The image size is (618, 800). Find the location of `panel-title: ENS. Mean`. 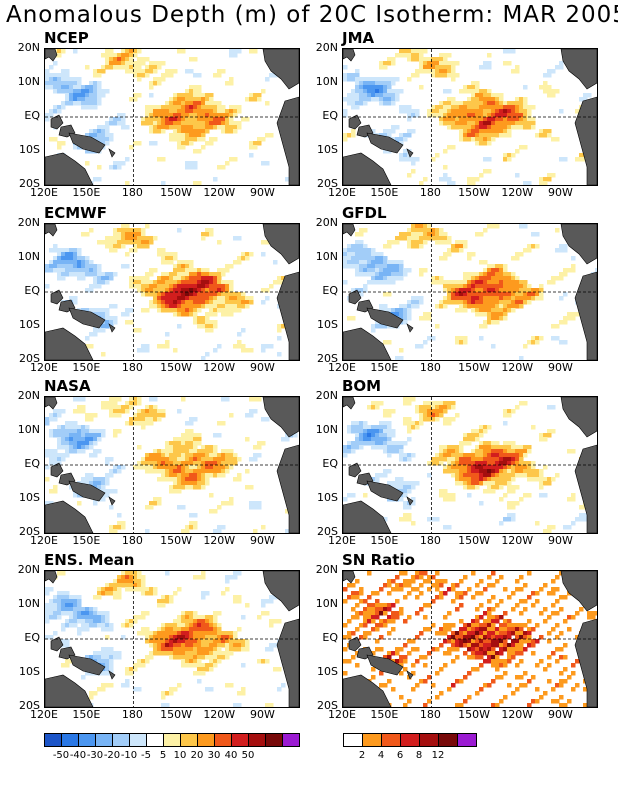

panel-title: ENS. Mean is located at coordinates (89, 560).